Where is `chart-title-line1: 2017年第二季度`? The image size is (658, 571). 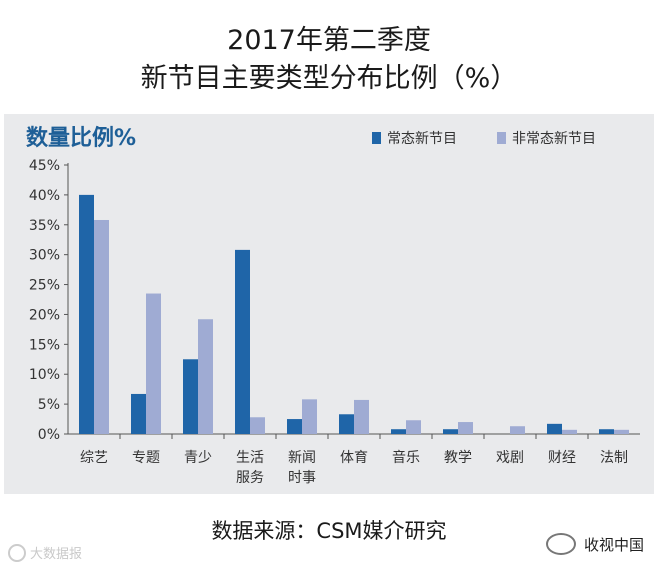 chart-title-line1: 2017年第二季度 is located at coordinates (329, 40).